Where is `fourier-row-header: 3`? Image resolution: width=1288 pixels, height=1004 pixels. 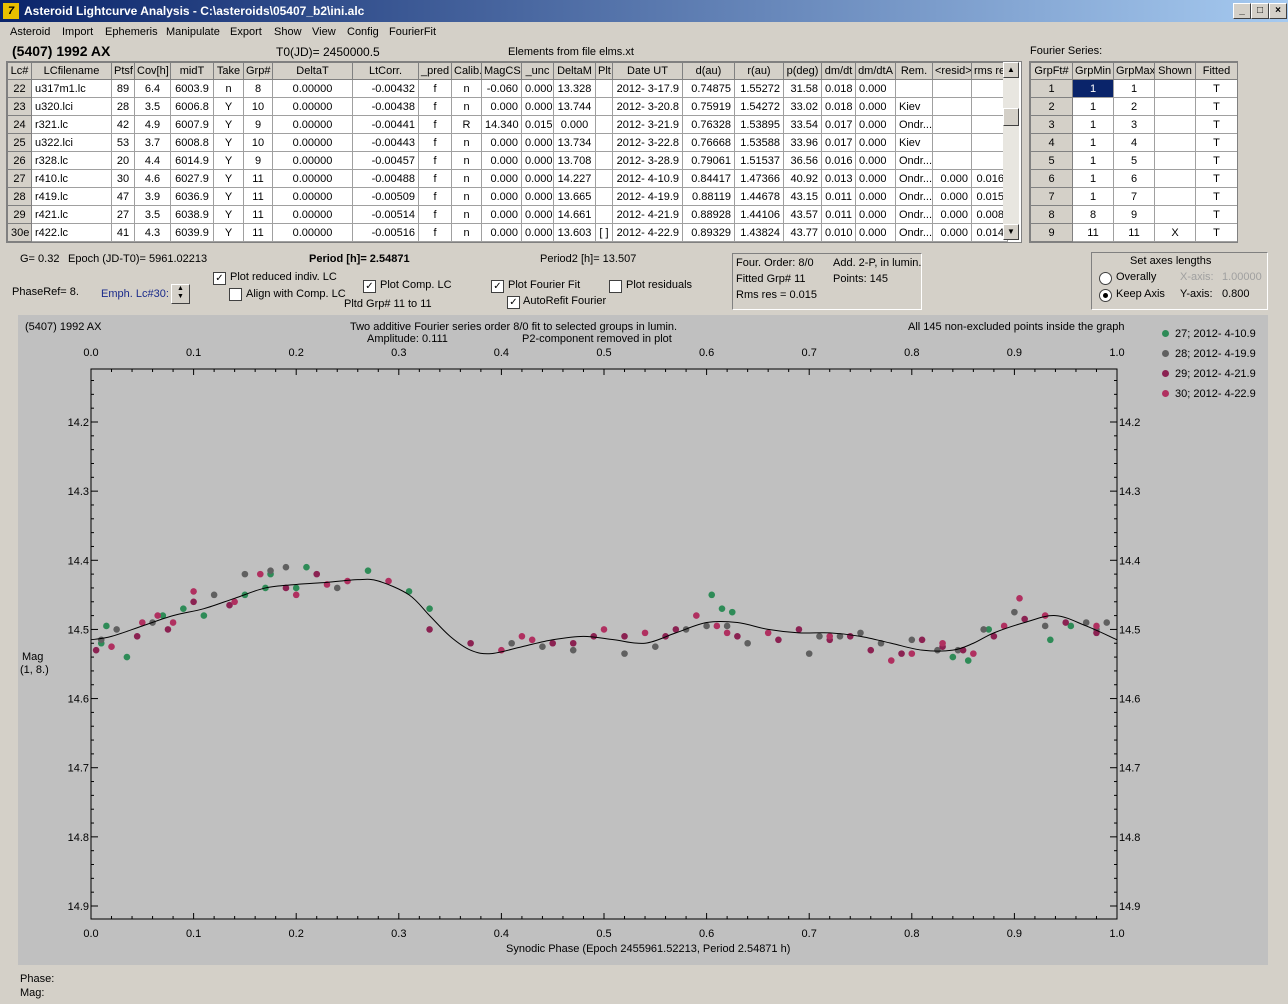 fourier-row-header: 3 is located at coordinates (1051, 124).